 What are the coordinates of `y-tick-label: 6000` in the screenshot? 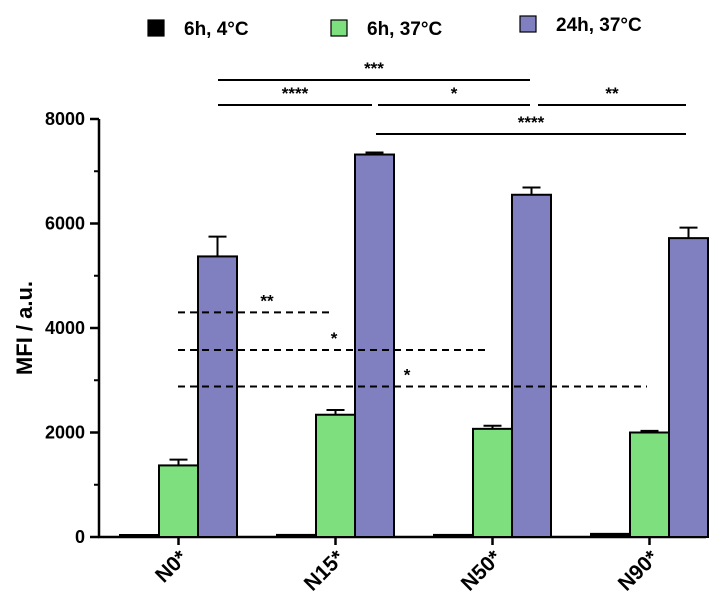 It's located at (65, 224).